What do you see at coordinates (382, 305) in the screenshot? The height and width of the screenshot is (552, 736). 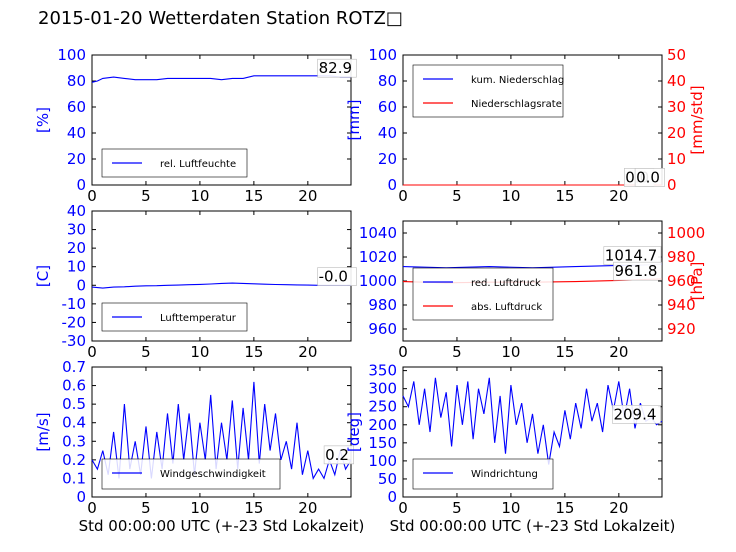 I see `y-tick-label: 980` at bounding box center [382, 305].